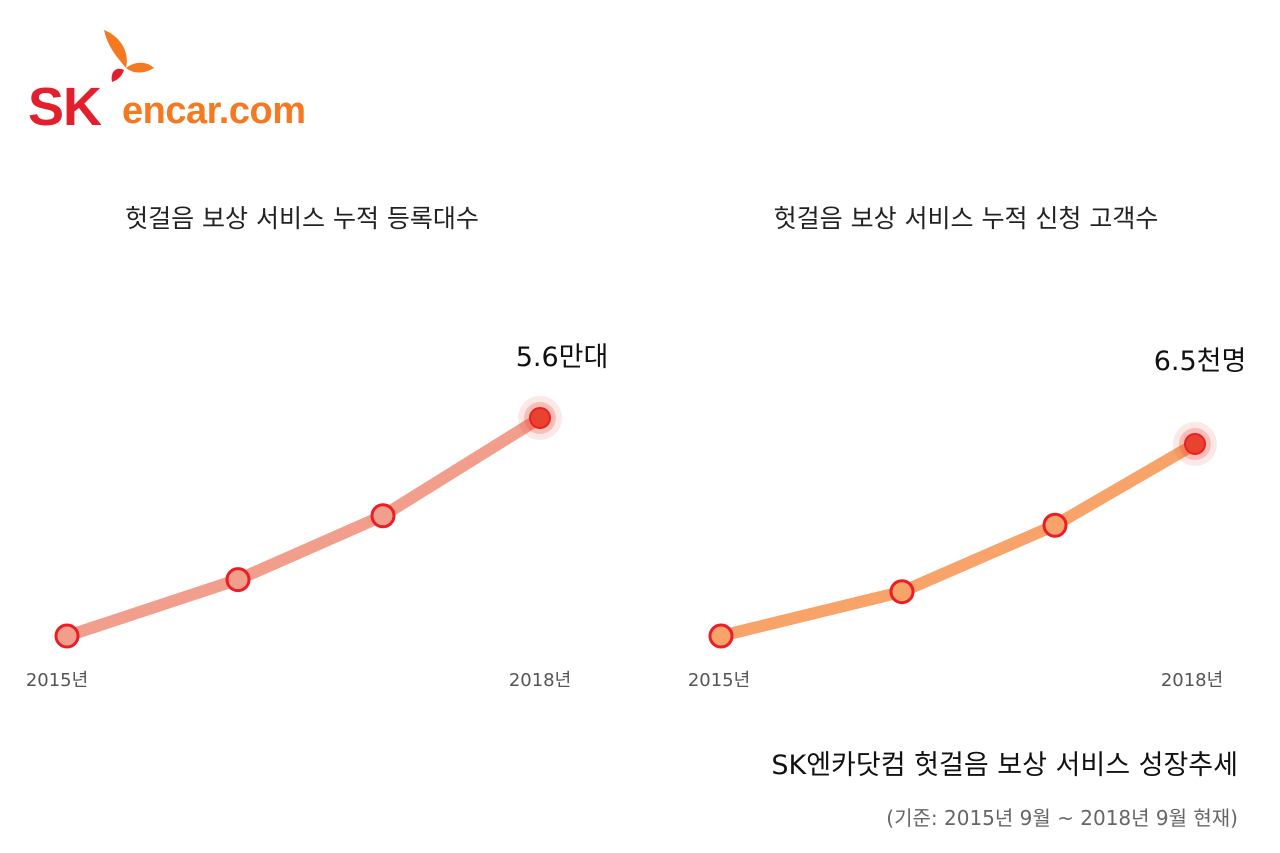 Image resolution: width=1280 pixels, height=853 pixels. I want to click on logo-sk-text: SK, so click(65, 107).